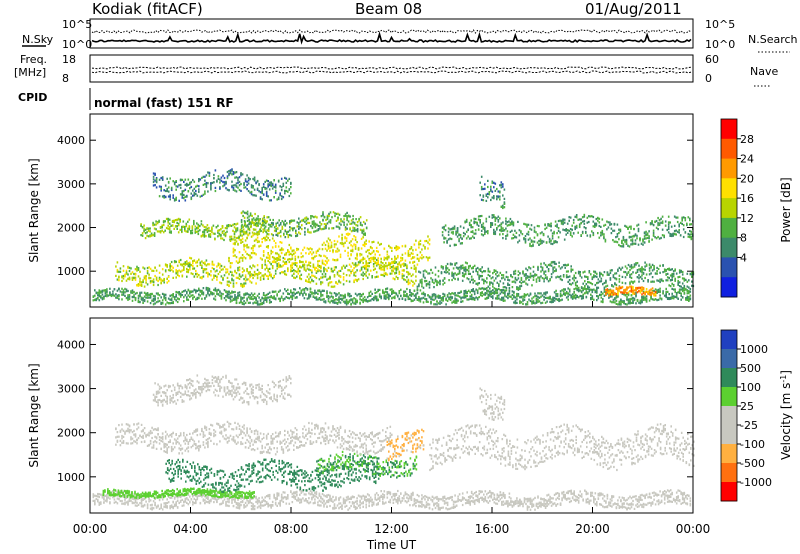  Describe the element at coordinates (30, 72) in the screenshot. I see `freq-unit-label: [MHz]` at that location.